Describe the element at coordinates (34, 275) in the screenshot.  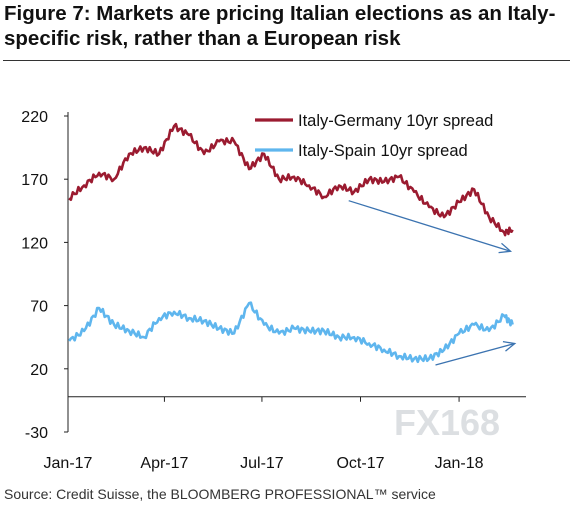
I see `y-tick-labels: -30 20 70 120 170 220` at that location.